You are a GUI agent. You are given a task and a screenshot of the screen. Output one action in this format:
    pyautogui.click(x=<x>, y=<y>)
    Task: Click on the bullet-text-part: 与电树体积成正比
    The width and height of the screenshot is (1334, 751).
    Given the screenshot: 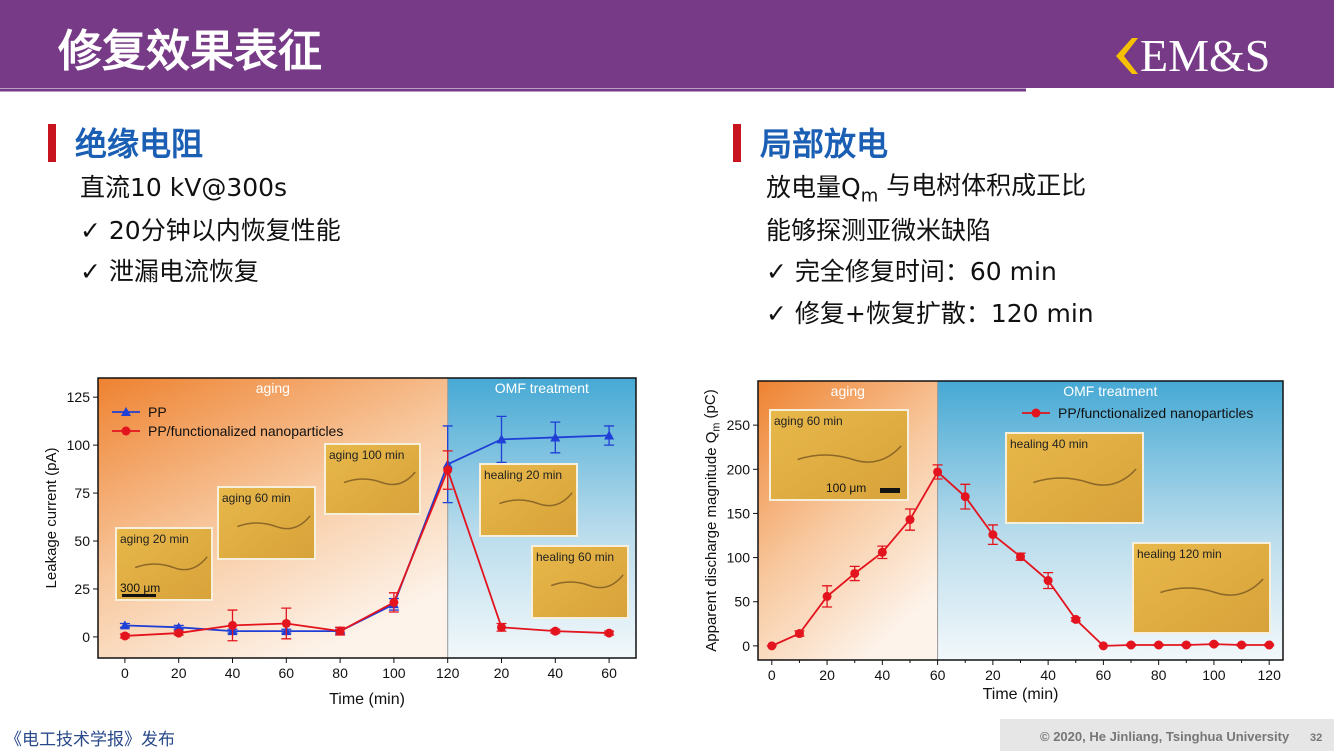 What is the action you would take?
    pyautogui.click(x=982, y=185)
    